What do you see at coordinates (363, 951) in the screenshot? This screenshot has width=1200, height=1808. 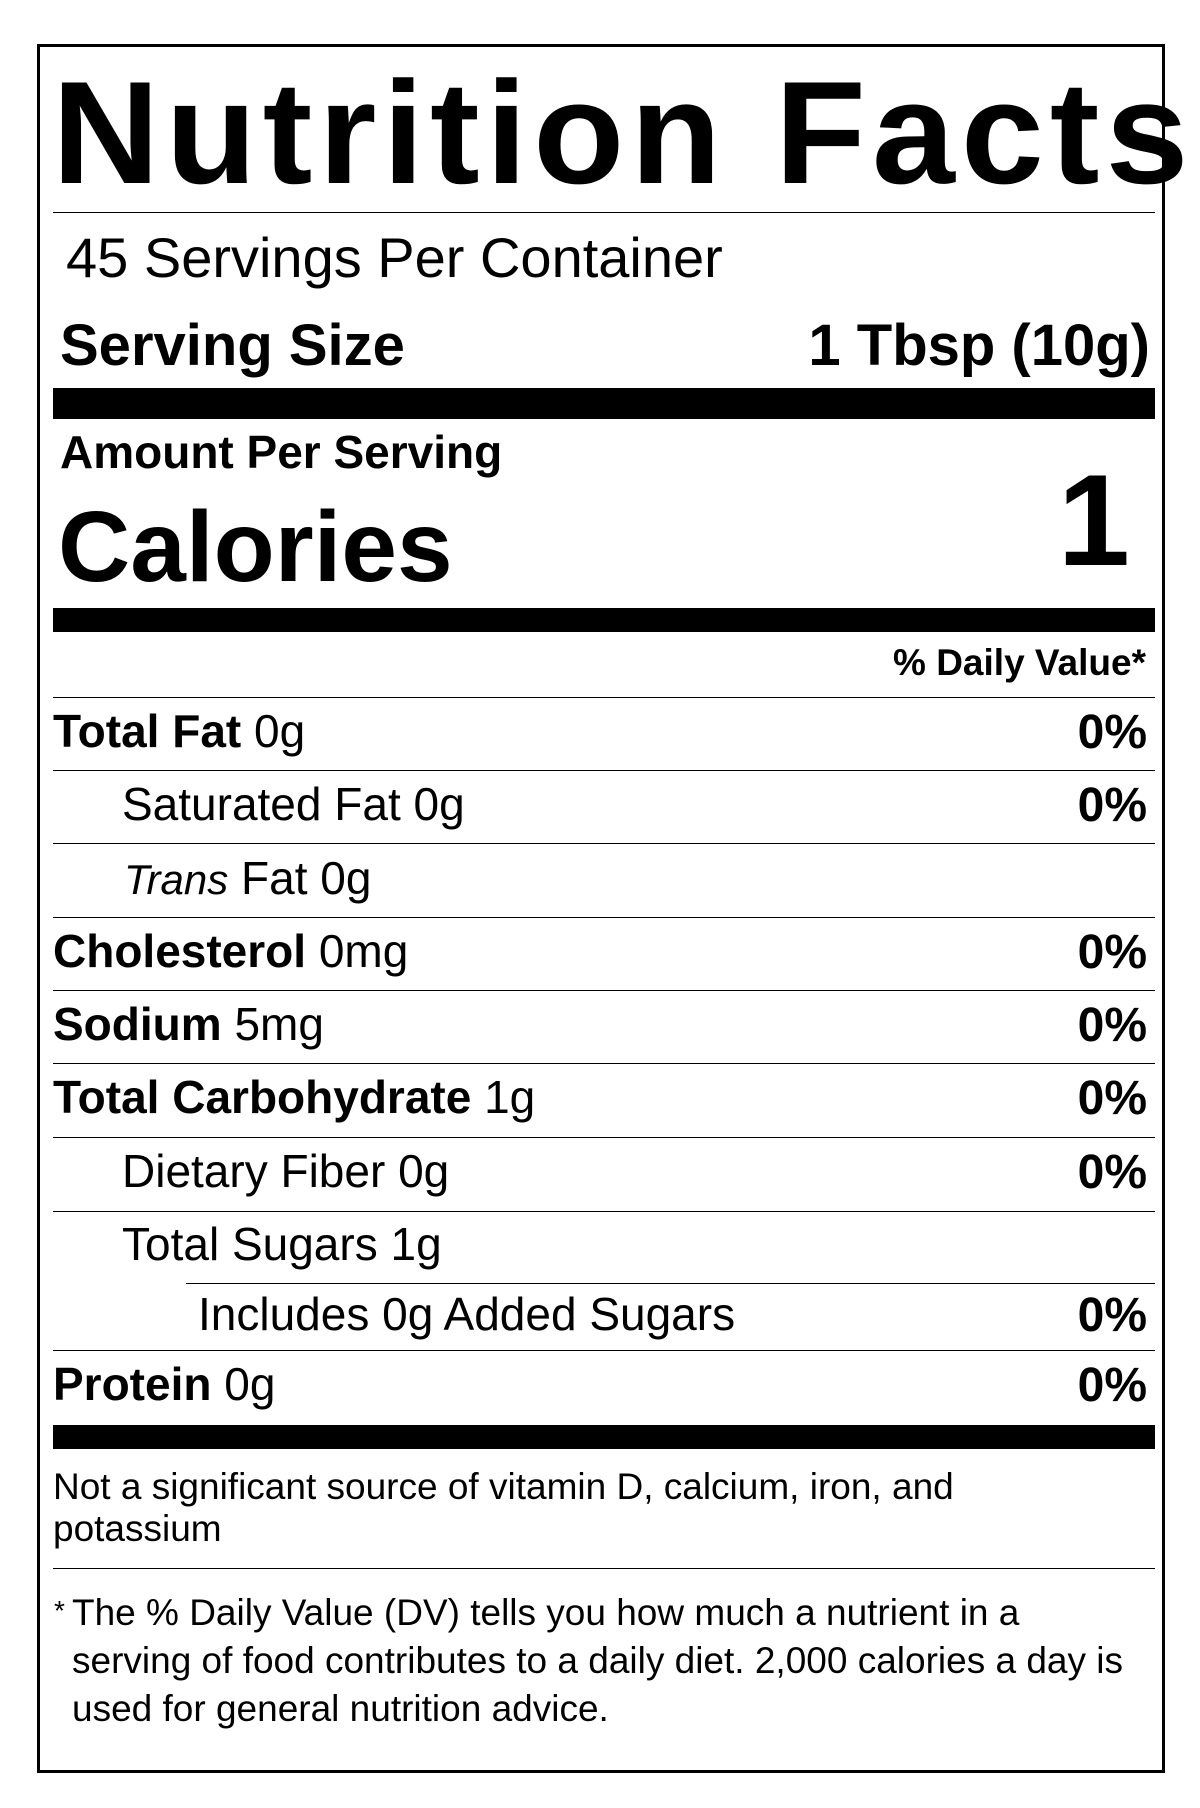 I see `nutrient-amount: 0mg` at bounding box center [363, 951].